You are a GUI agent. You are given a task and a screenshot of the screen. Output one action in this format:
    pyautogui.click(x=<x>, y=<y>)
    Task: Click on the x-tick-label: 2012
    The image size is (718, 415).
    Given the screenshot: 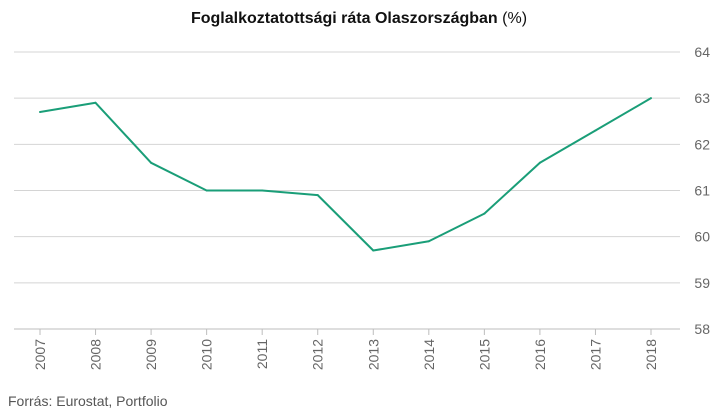 What is the action you would take?
    pyautogui.click(x=318, y=354)
    